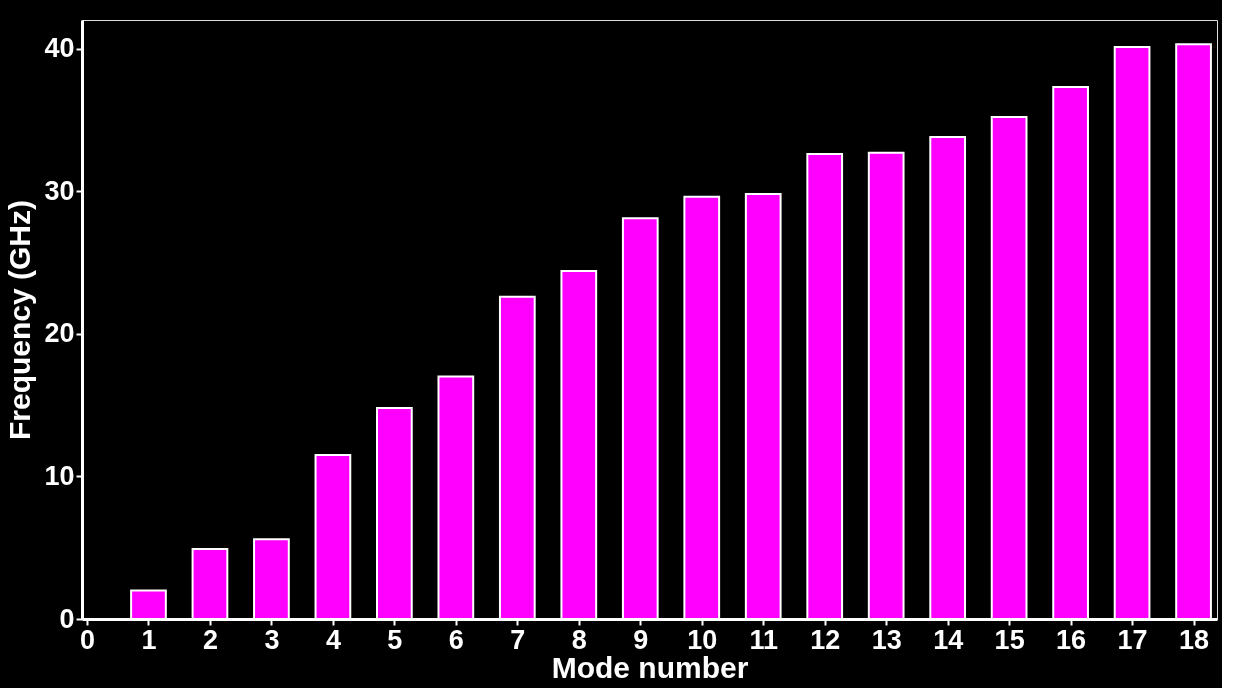  Describe the element at coordinates (333, 639) in the screenshot. I see `x-tick-label: 4` at that location.